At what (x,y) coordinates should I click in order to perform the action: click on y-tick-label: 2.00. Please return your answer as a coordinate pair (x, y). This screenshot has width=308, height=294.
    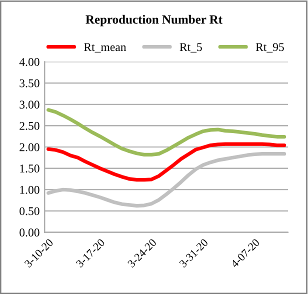
    Looking at the image, I should click on (30, 147).